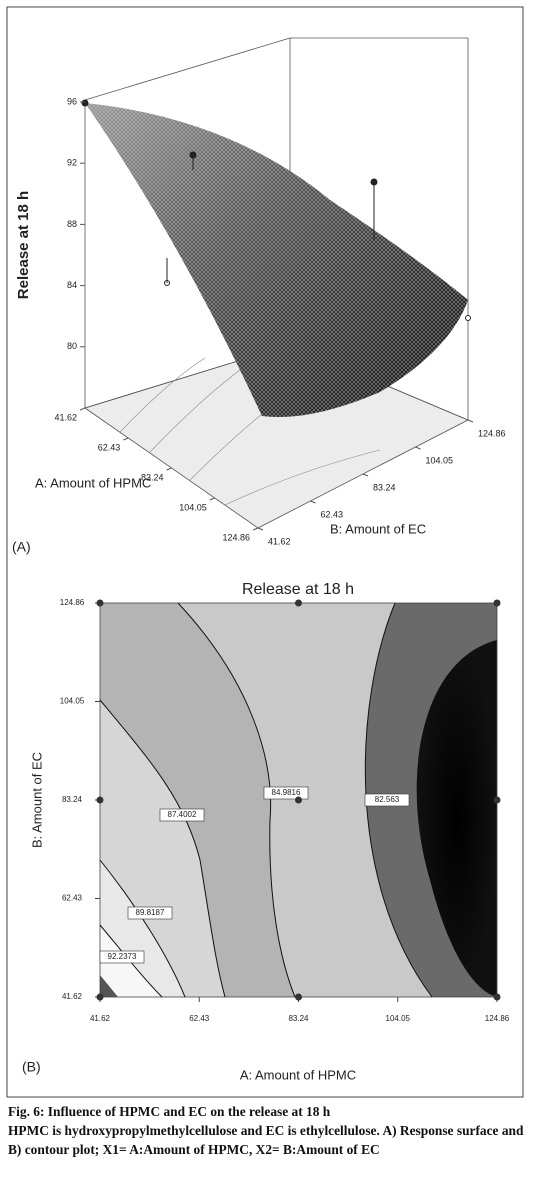 Image resolution: width=534 pixels, height=1198 pixels. I want to click on contour-label: 84.9816, so click(286, 792).